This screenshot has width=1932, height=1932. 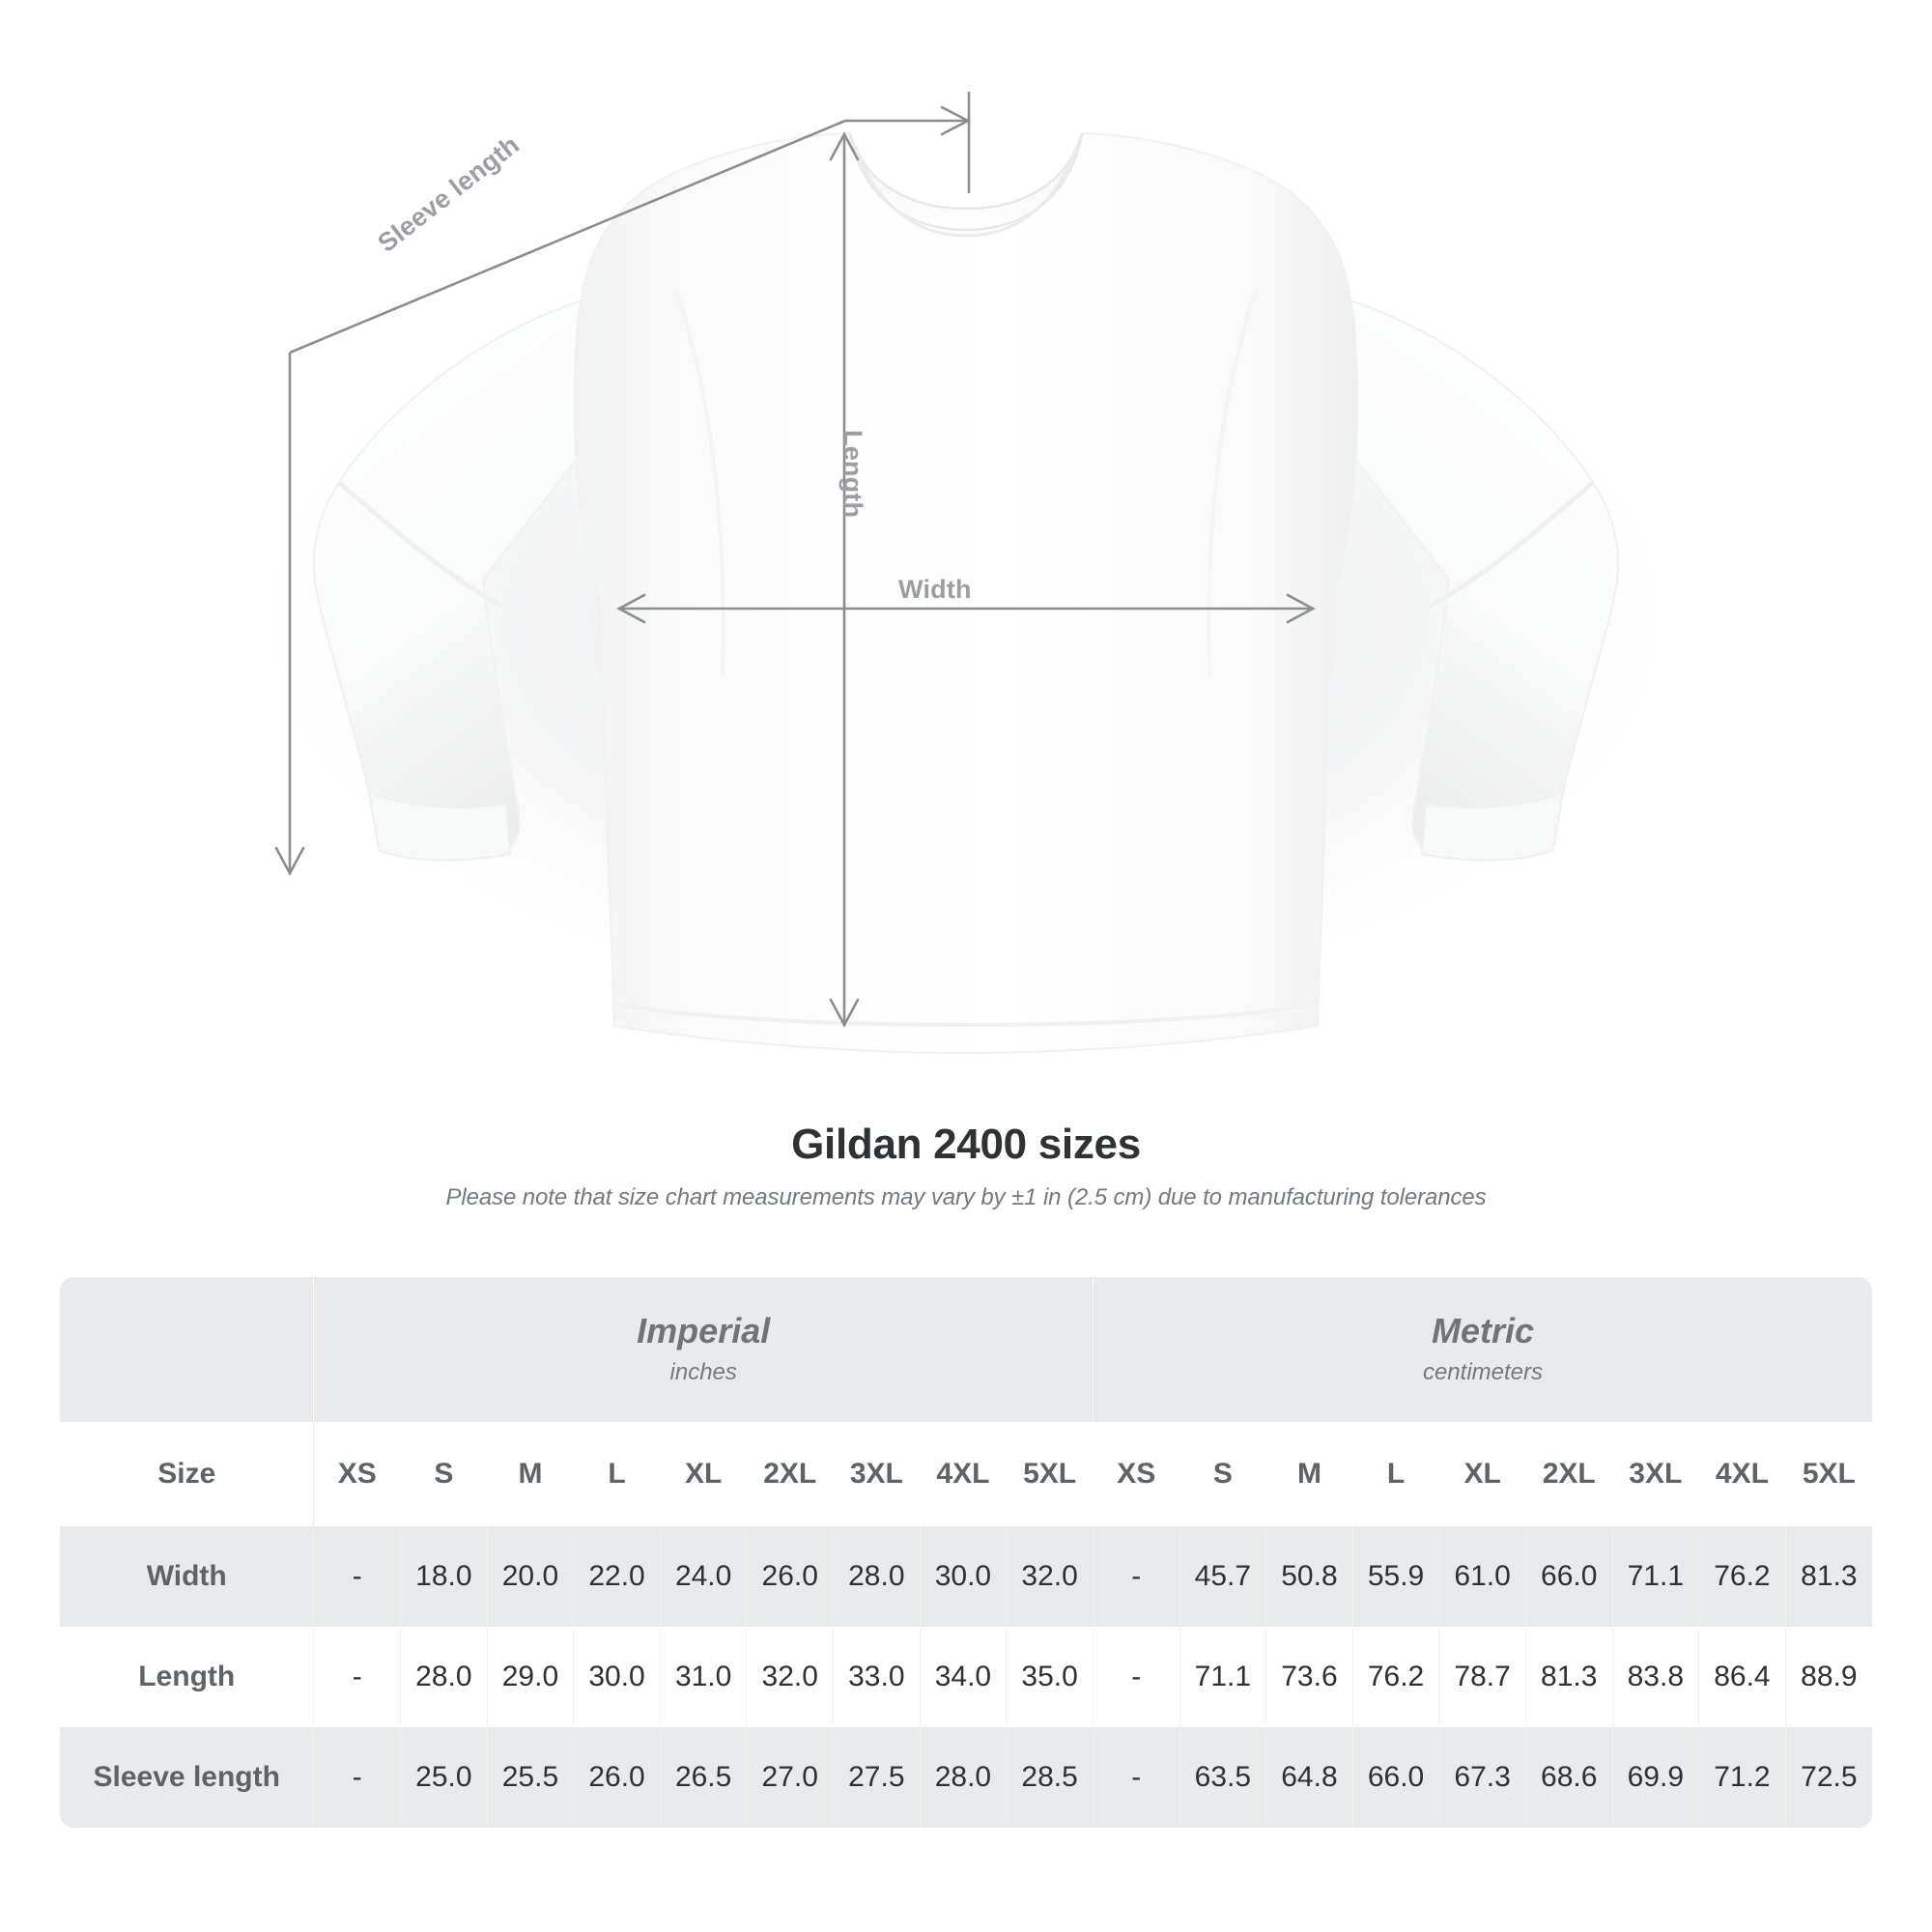 What do you see at coordinates (1482, 1677) in the screenshot?
I see `cell-length-metric-xl: 78.7` at bounding box center [1482, 1677].